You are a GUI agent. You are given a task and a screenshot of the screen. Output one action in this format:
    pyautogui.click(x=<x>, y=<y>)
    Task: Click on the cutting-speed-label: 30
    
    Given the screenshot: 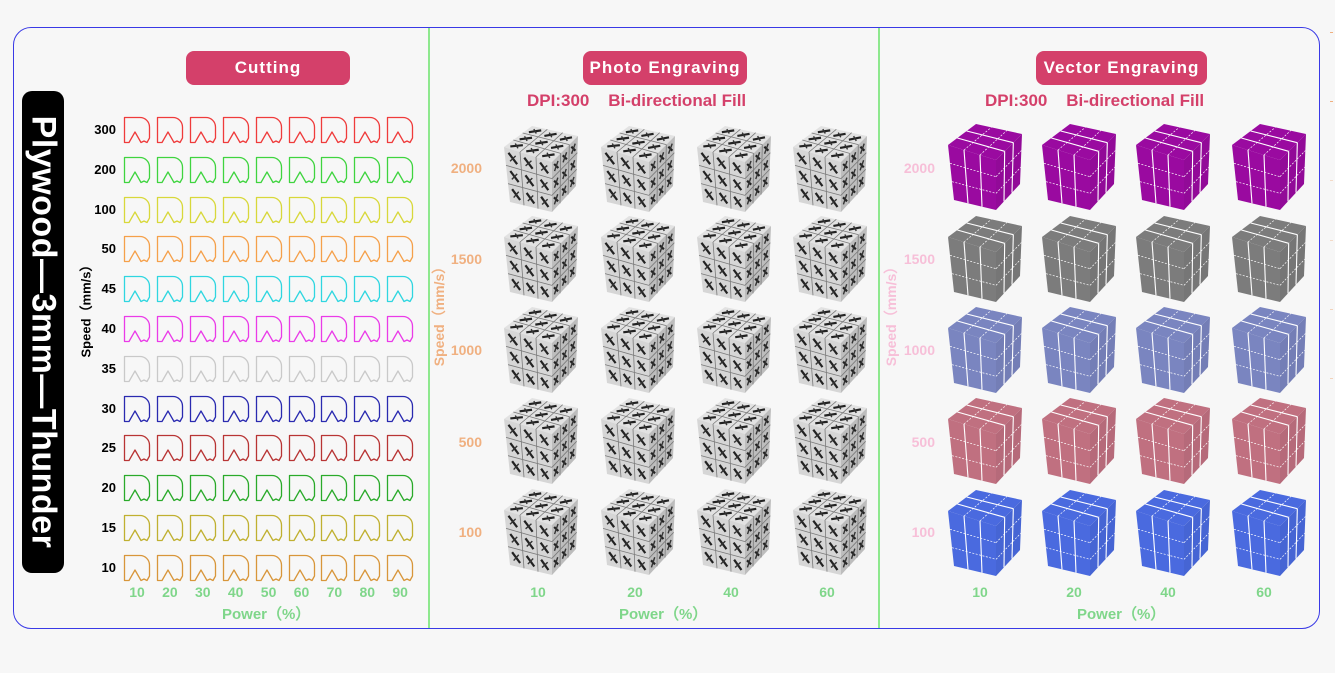 What is the action you would take?
    pyautogui.click(x=108, y=408)
    